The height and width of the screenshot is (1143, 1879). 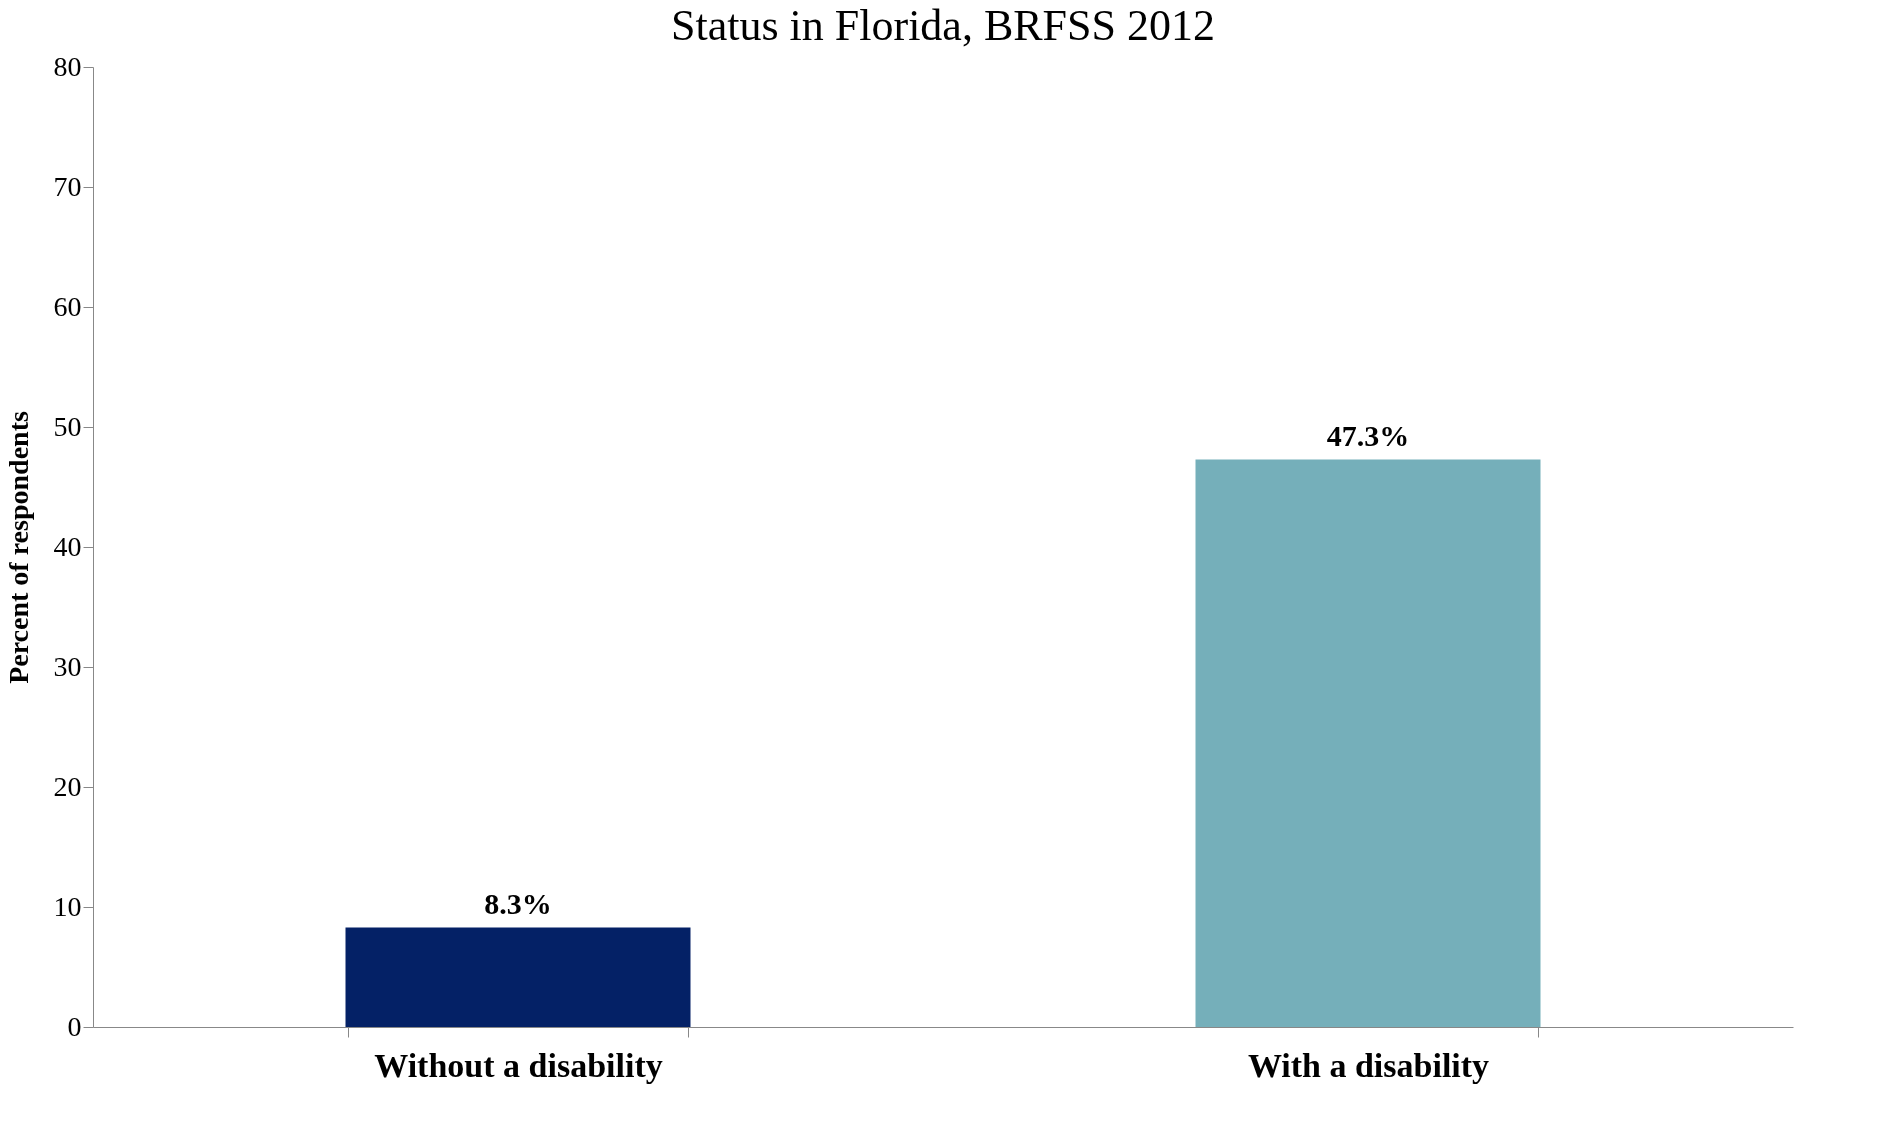 What do you see at coordinates (518, 1065) in the screenshot?
I see `x-tick-label: Without a disability` at bounding box center [518, 1065].